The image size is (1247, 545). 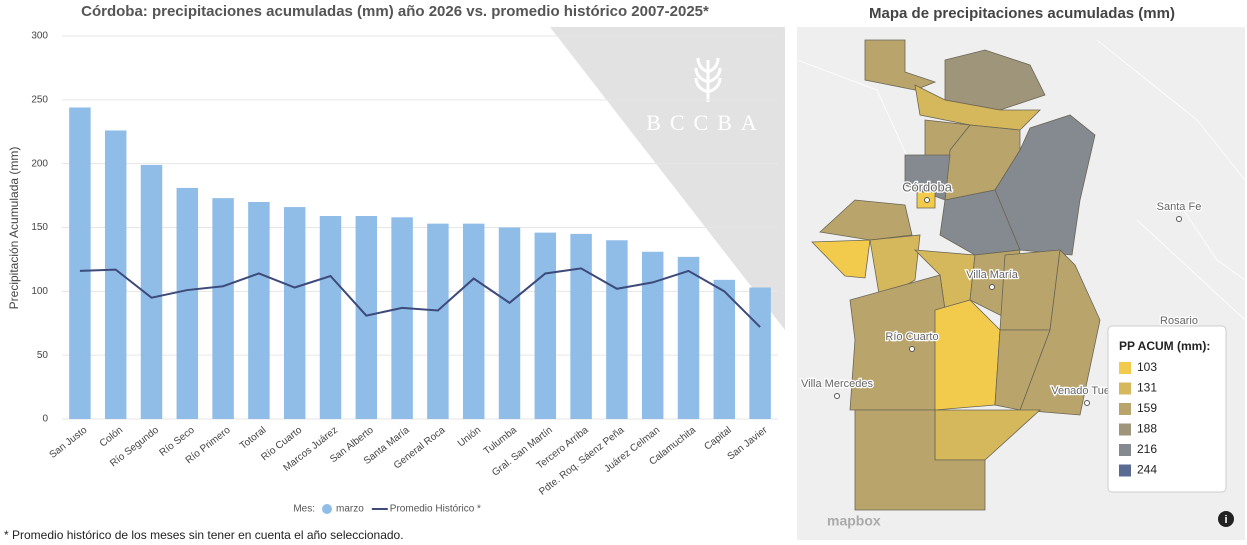 I want to click on place-label: Santa Fe, so click(x=1179, y=207).